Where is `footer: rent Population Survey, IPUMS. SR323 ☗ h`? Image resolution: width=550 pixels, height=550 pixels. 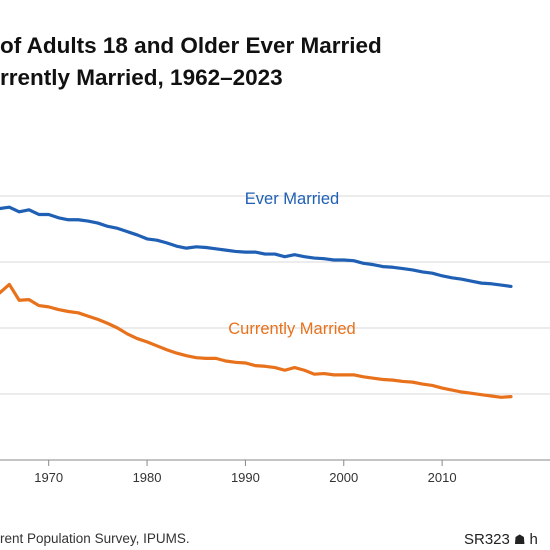 footer: rent Population Survey, IPUMS. SR323 ☗ h is located at coordinates (275, 540).